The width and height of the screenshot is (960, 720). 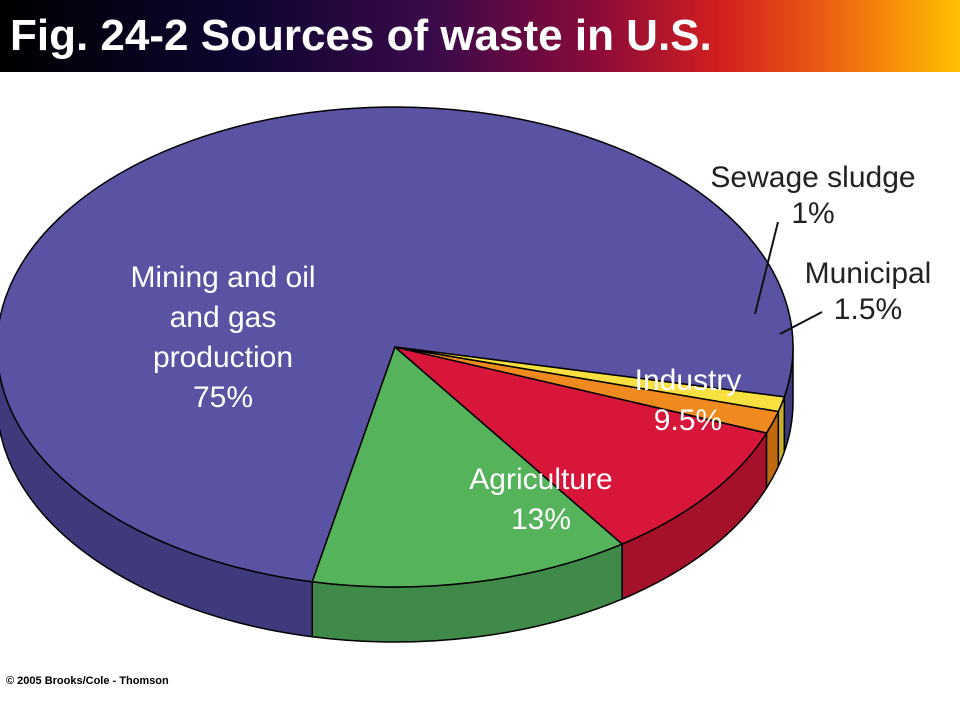 I want to click on slice-label-municipal: Municipal 1.5%, so click(x=868, y=291).